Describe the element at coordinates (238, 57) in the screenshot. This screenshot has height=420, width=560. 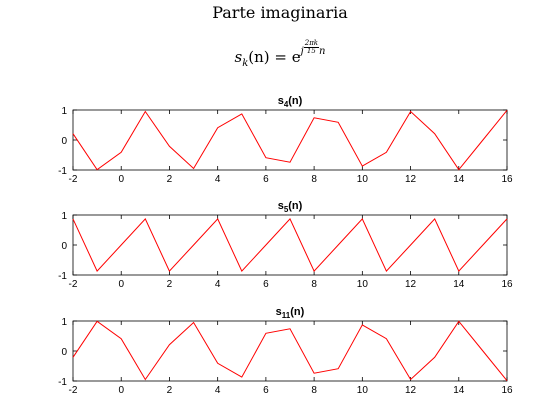
I see `formula-base: s` at that location.